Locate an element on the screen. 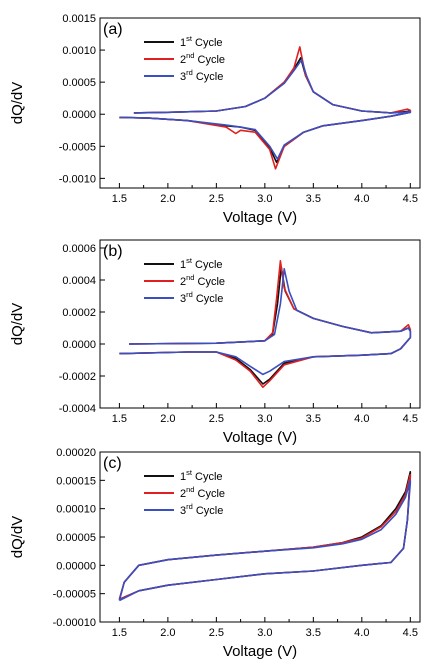  y-tick-label: -0.0004 is located at coordinates (77, 409).